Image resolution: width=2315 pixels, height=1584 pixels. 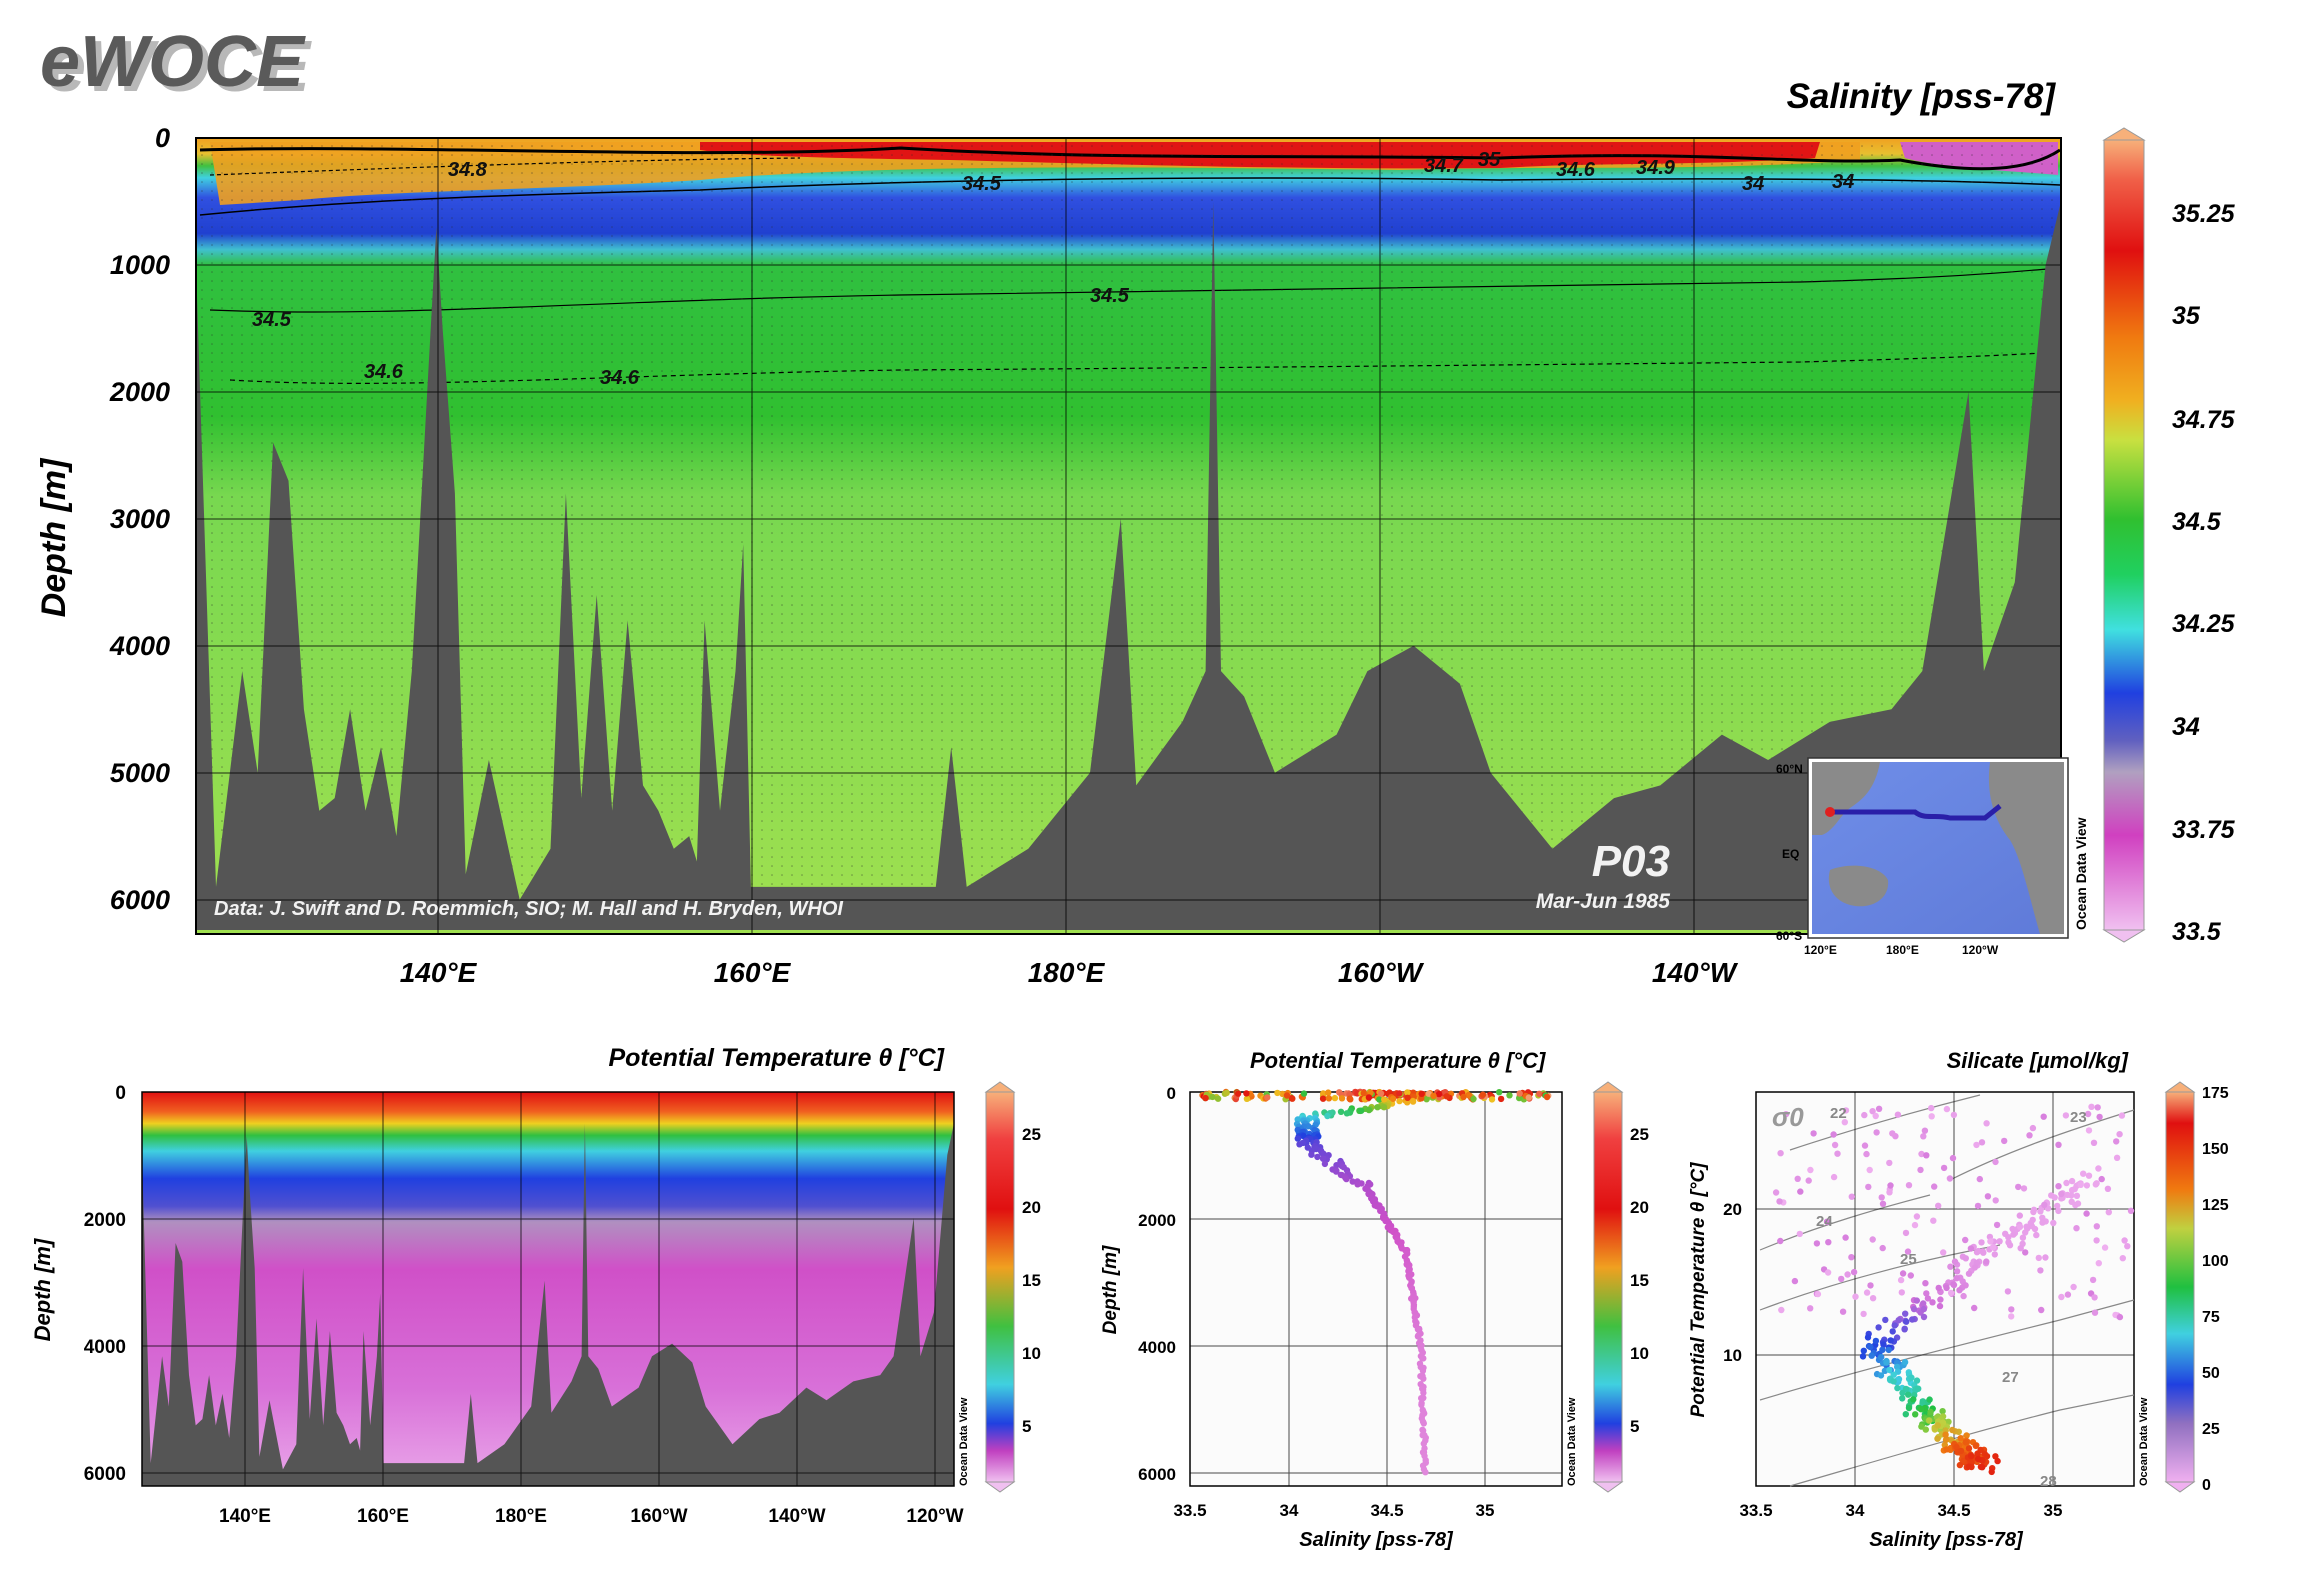 I want to click on colorbar-tick: 34.25, so click(x=2204, y=624).